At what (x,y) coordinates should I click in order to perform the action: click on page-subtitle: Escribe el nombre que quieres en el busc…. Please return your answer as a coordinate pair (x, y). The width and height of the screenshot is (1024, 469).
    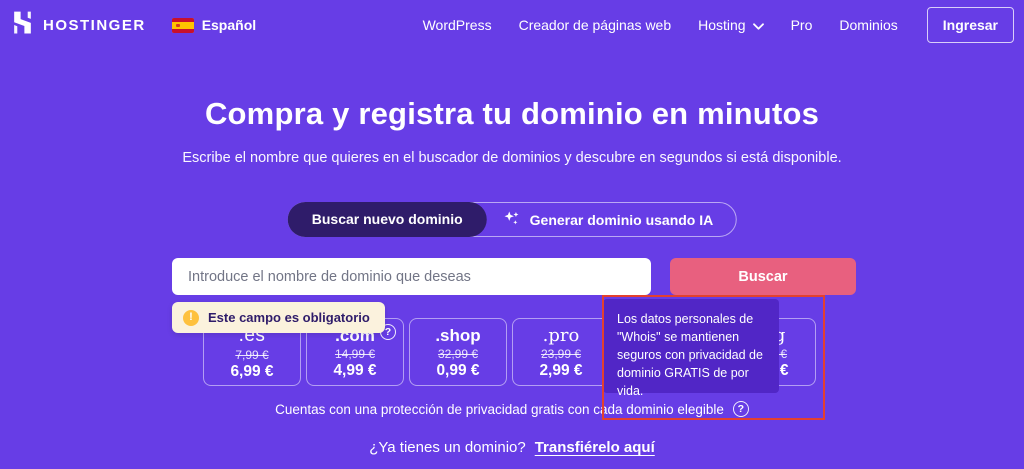
    Looking at the image, I should click on (512, 158).